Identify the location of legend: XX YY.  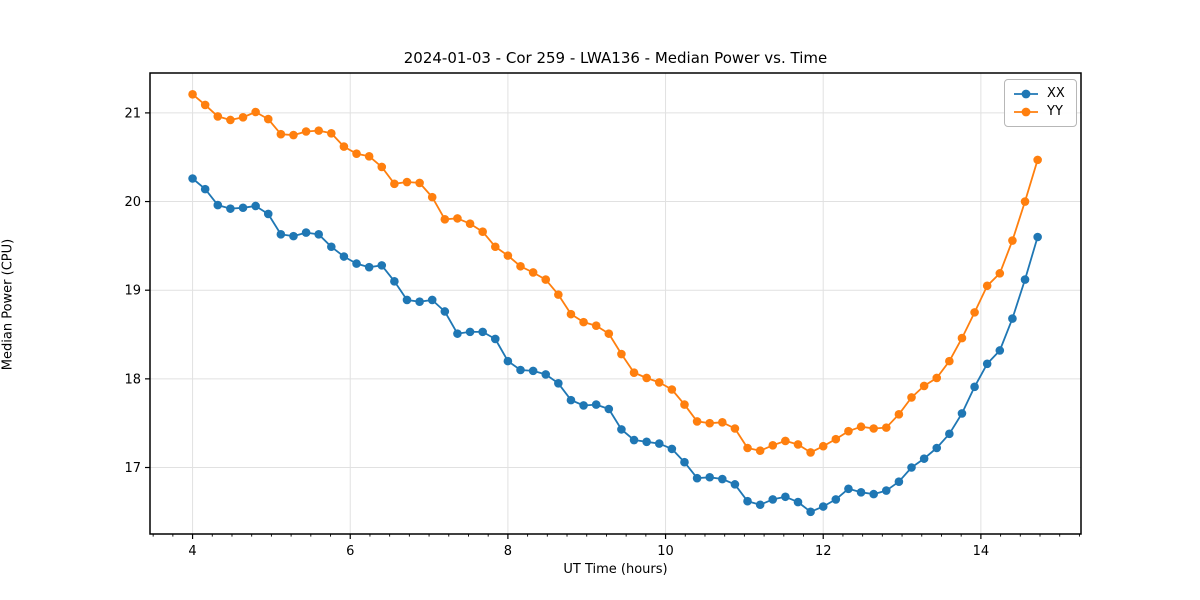
(1040, 103).